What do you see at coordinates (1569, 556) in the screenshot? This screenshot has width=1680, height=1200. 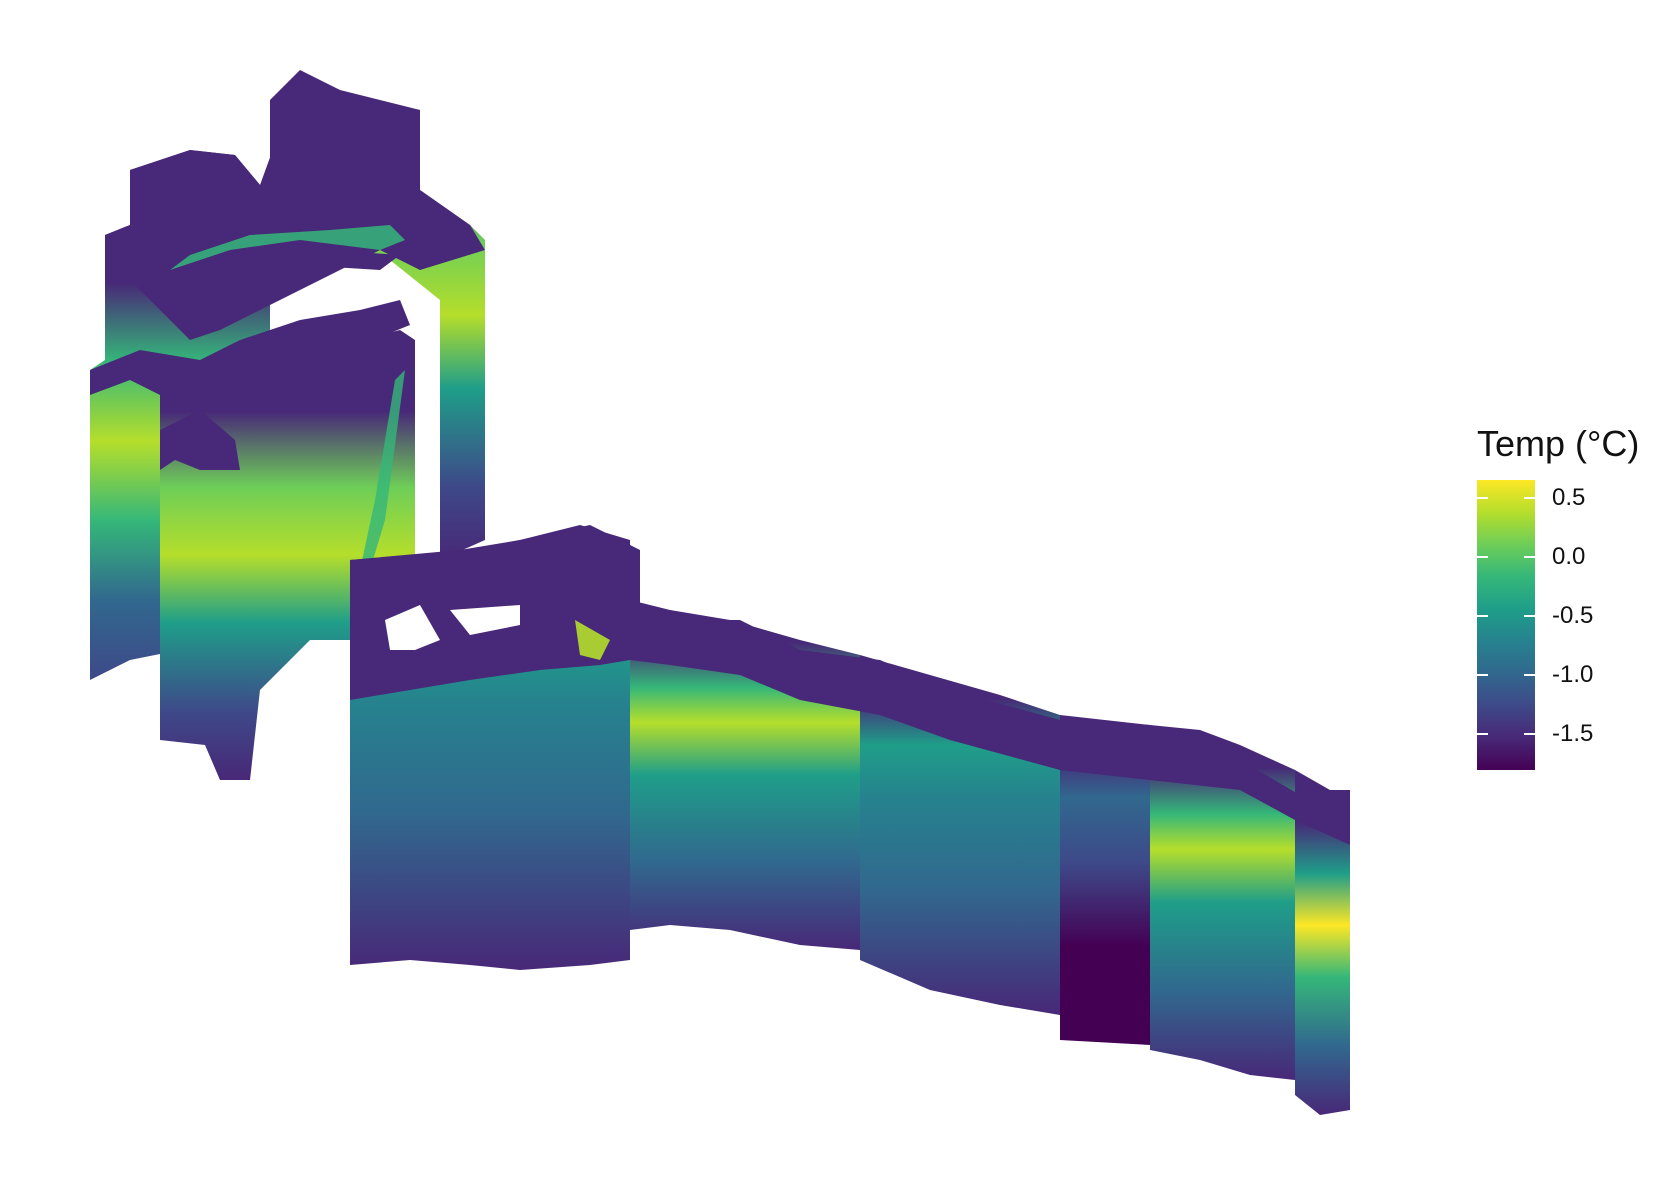 I see `colorbar-tick-label: 0.0` at bounding box center [1569, 556].